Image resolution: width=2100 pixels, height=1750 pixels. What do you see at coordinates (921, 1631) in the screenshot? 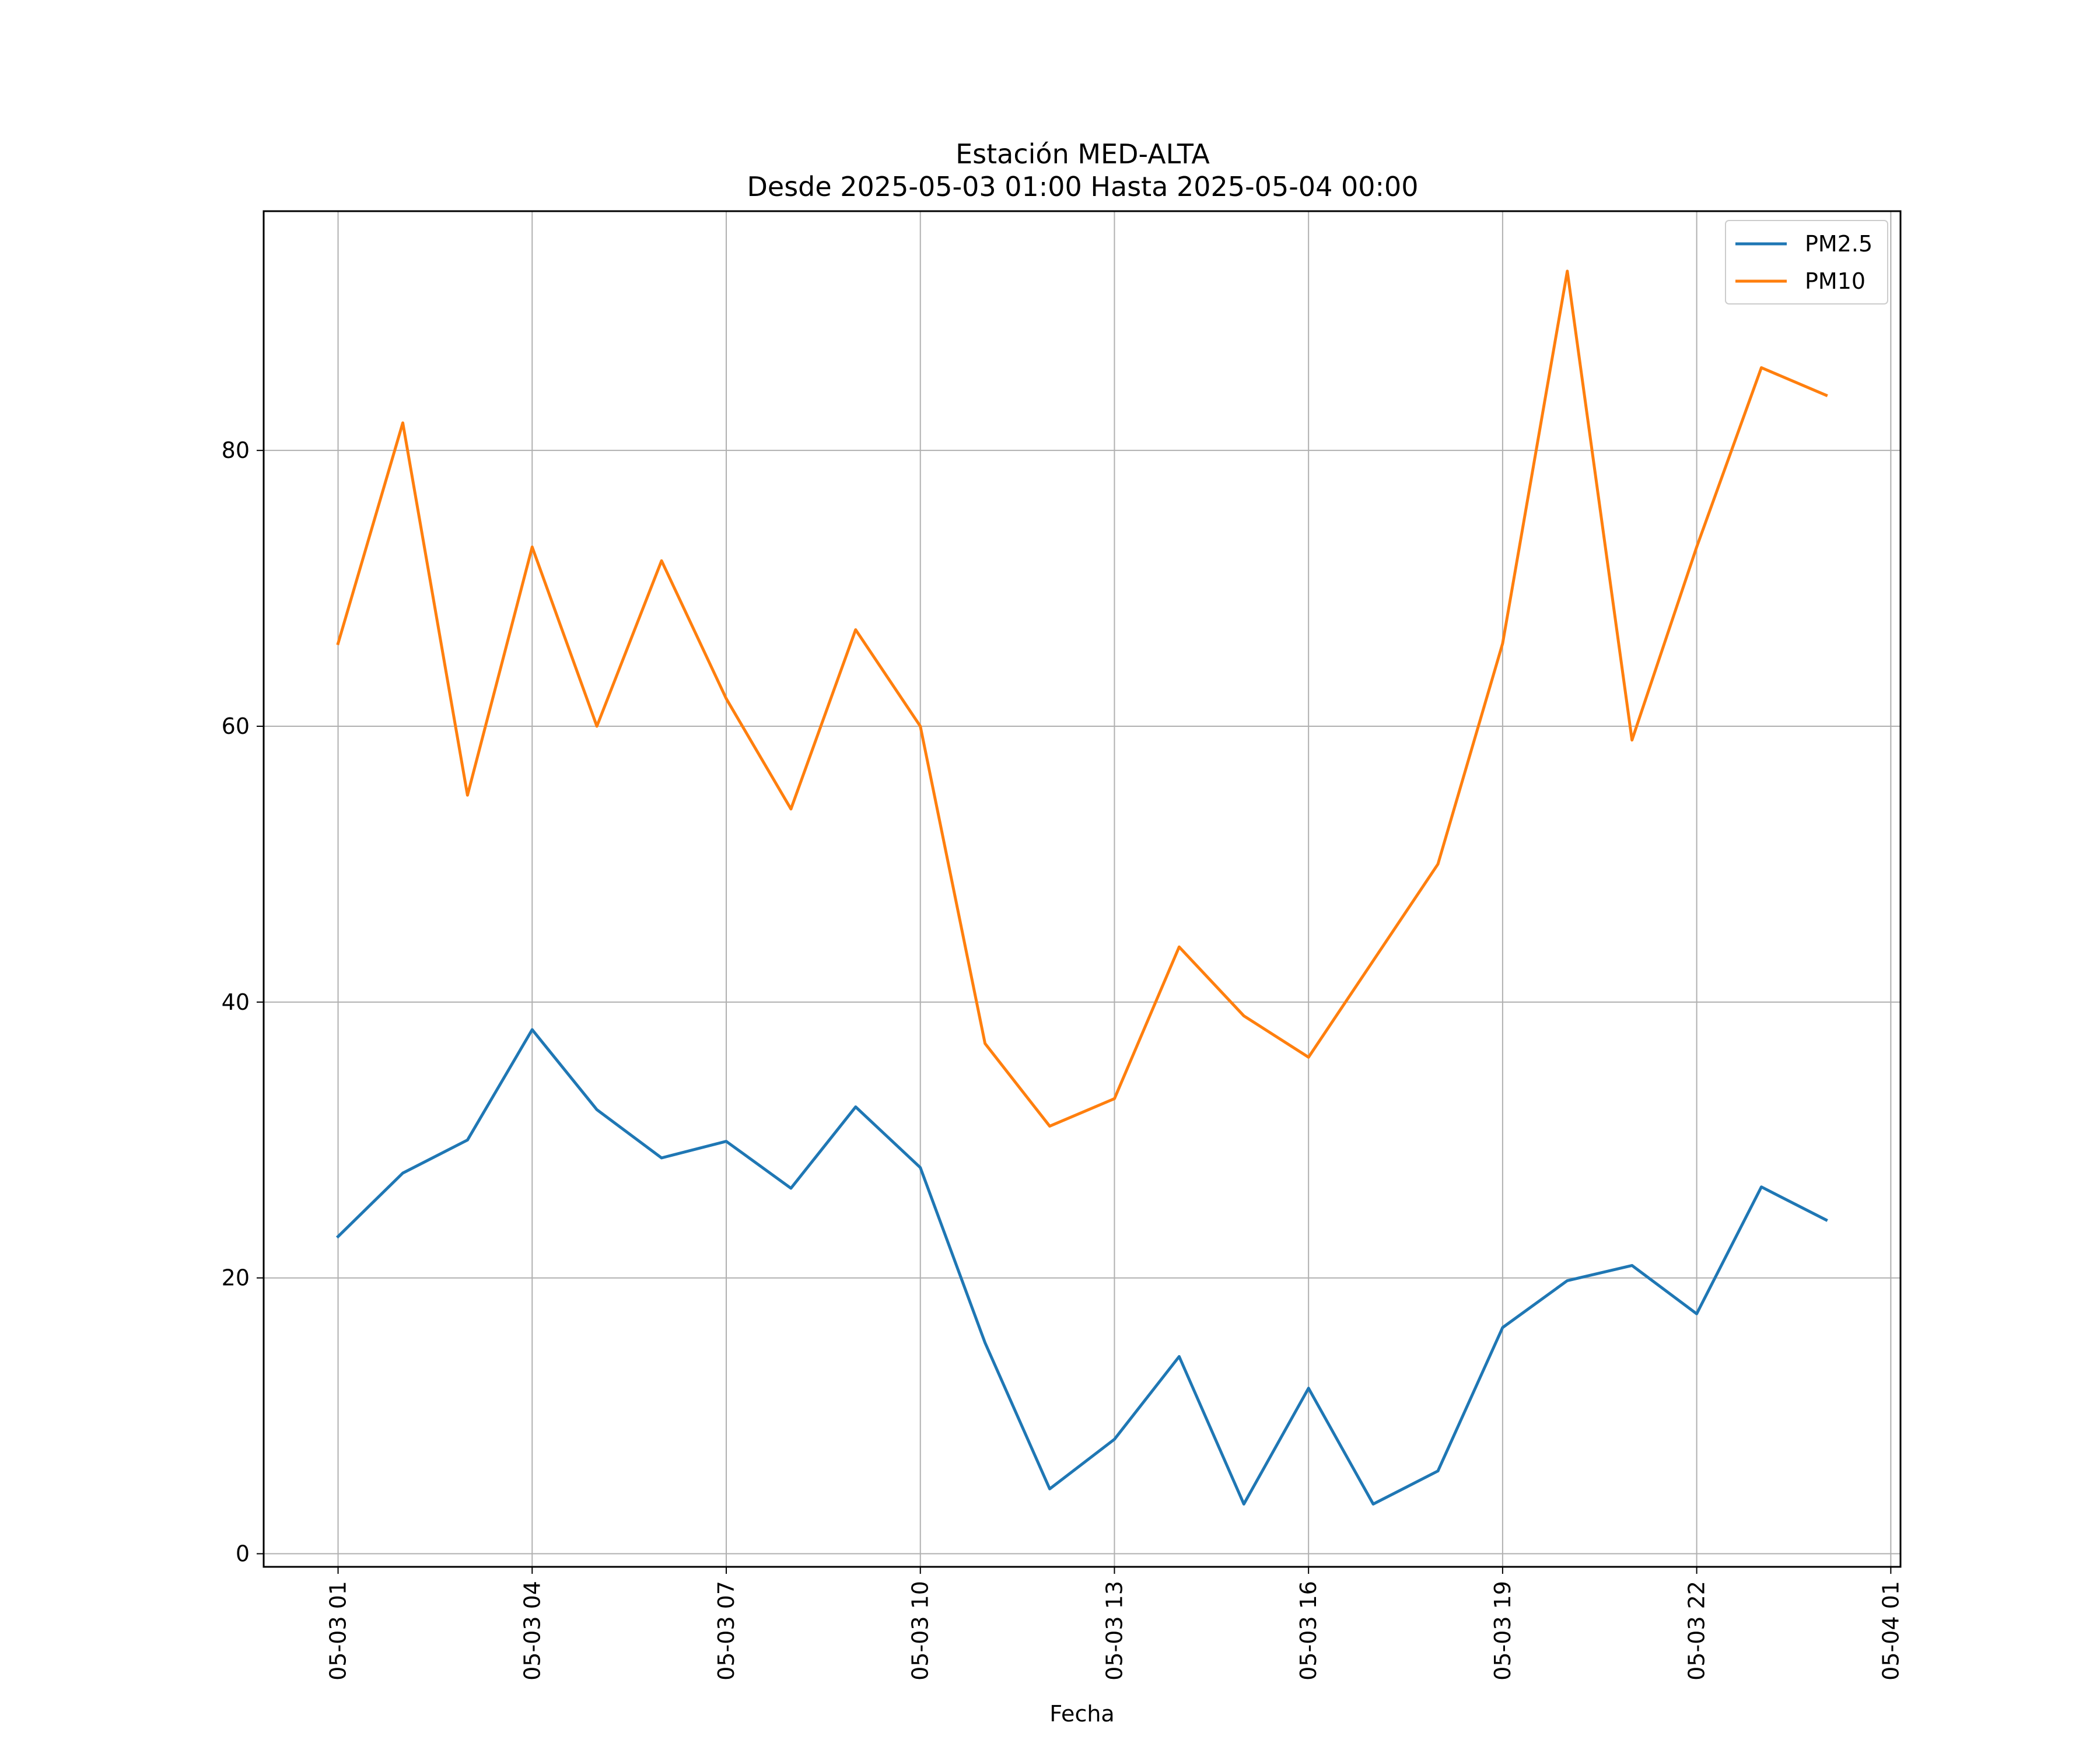
I see `x-tick-label: 05-03 10` at bounding box center [921, 1631].